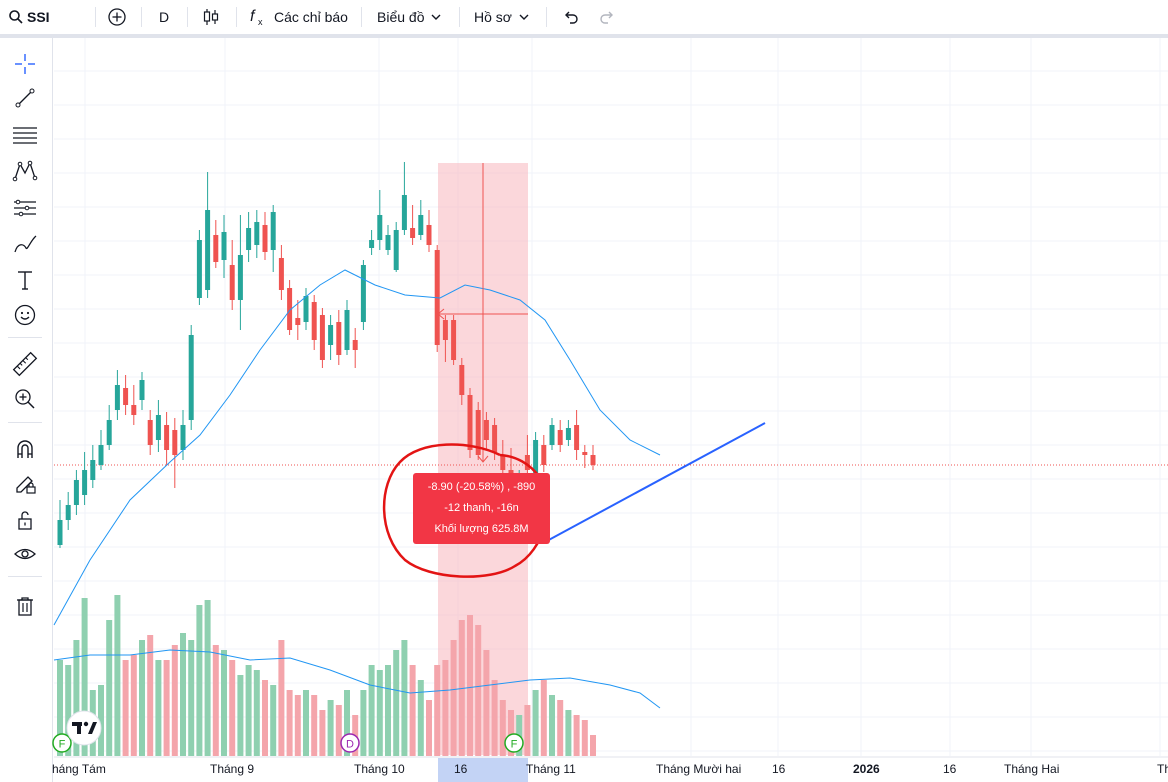 The width and height of the screenshot is (1168, 782). I want to click on magnet-icon, so click(25, 449).